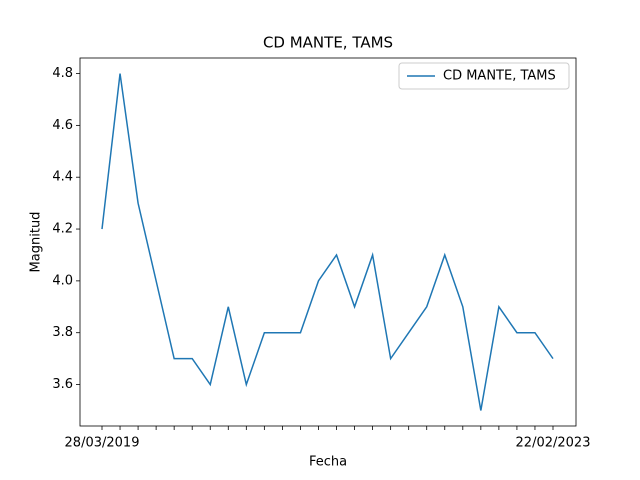 The image size is (640, 480). Describe the element at coordinates (62, 125) in the screenshot. I see `y-tick-label: 4.6` at that location.